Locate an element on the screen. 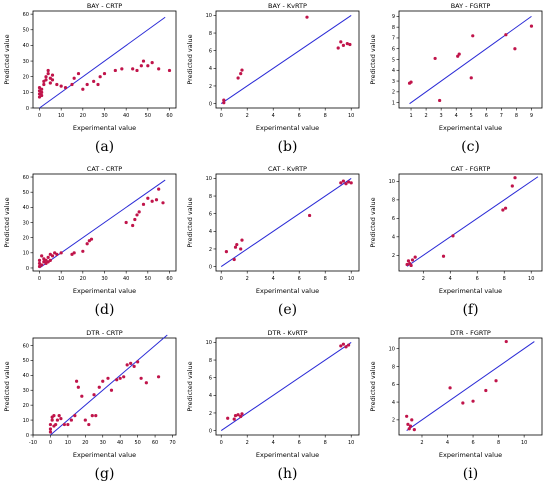 The width and height of the screenshot is (550, 501). chart-8-title: DTR - FGRTP is located at coordinates (470, 333).